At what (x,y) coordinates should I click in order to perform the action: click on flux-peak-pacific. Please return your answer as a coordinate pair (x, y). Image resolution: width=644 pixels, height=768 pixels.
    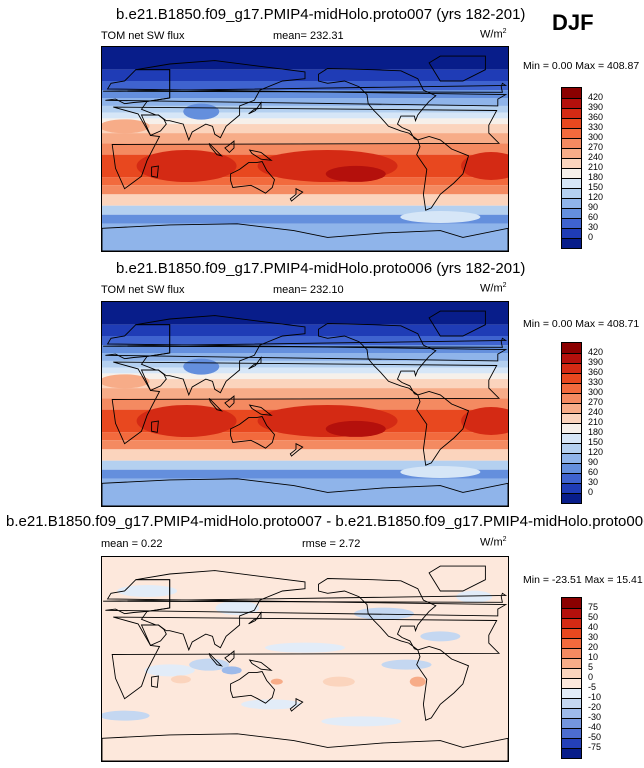
    Looking at the image, I should click on (355, 428).